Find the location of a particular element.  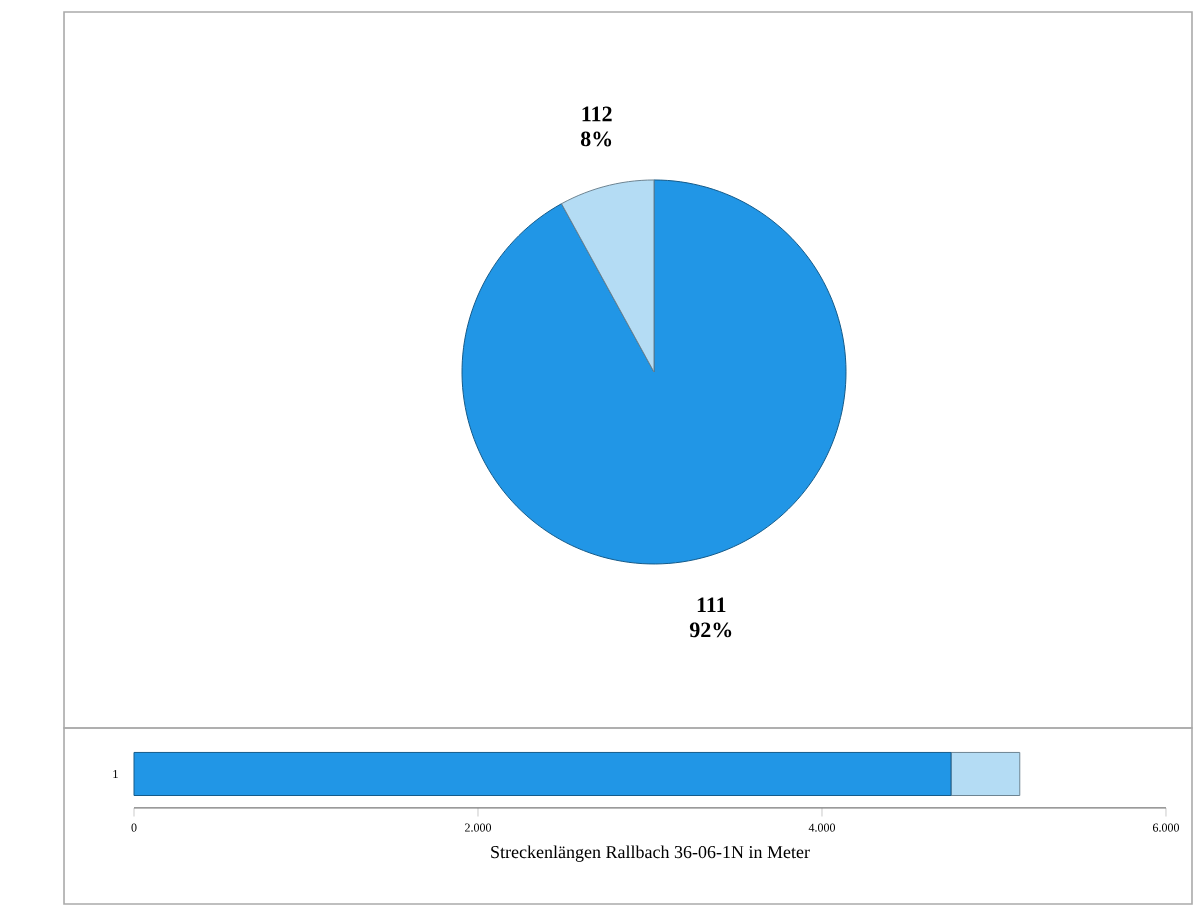

slice-label: 111 is located at coordinates (711, 605).